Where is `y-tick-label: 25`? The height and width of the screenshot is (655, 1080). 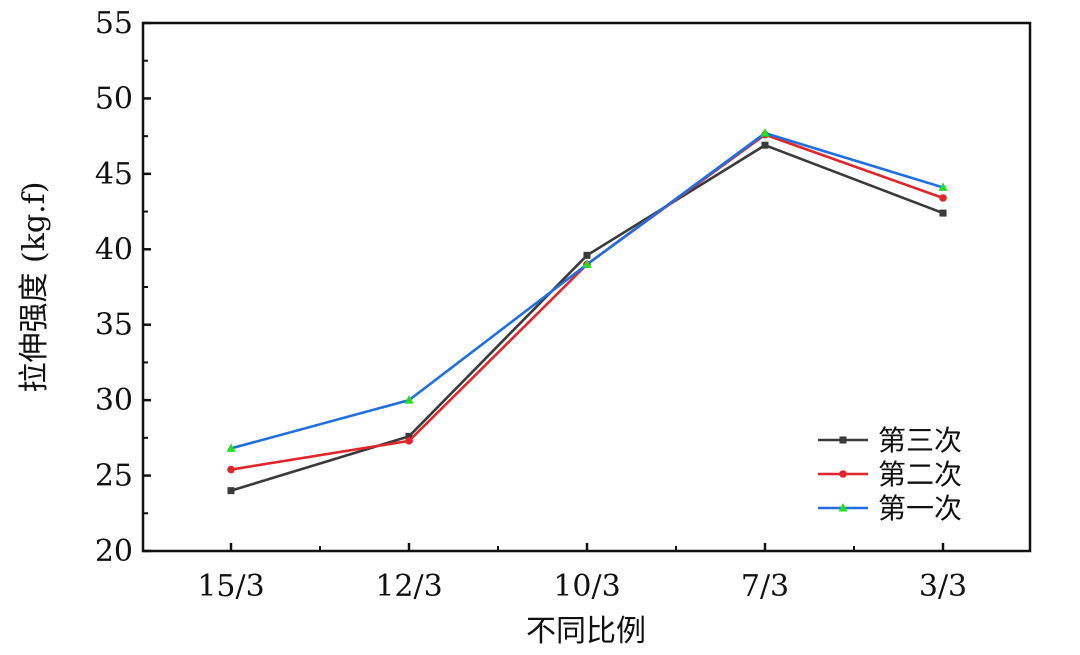 y-tick-label: 25 is located at coordinates (114, 476).